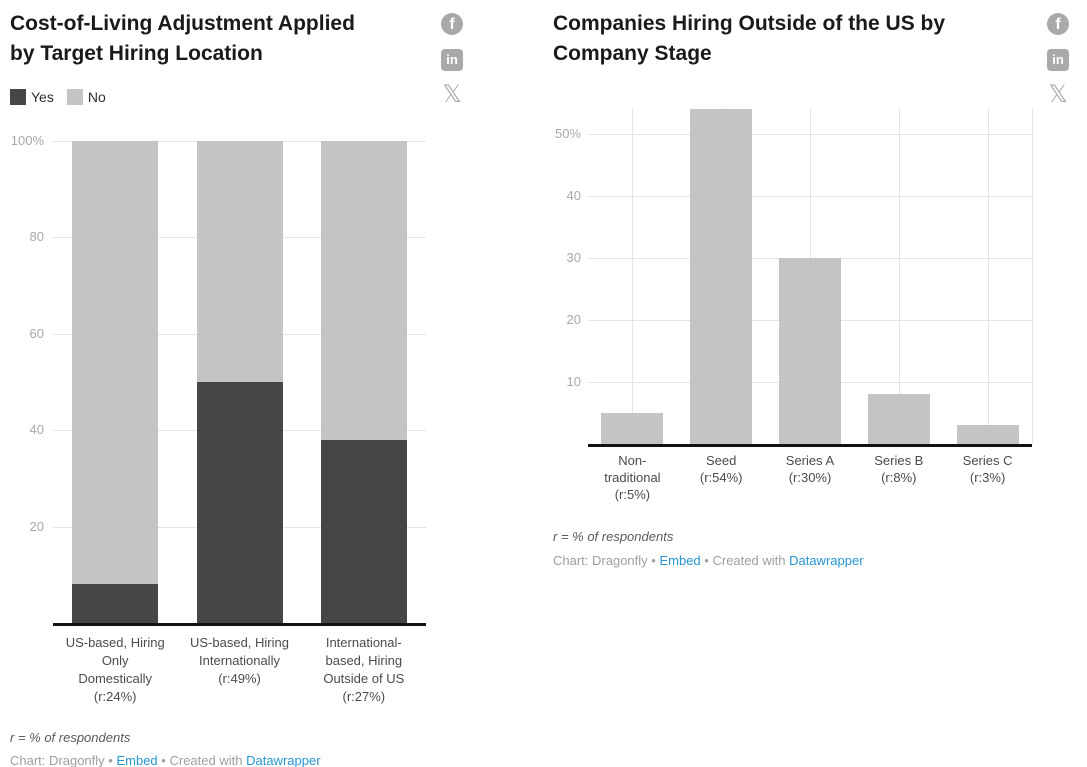 This screenshot has width=1087, height=767. What do you see at coordinates (96, 97) in the screenshot?
I see `legend-label-no: No` at bounding box center [96, 97].